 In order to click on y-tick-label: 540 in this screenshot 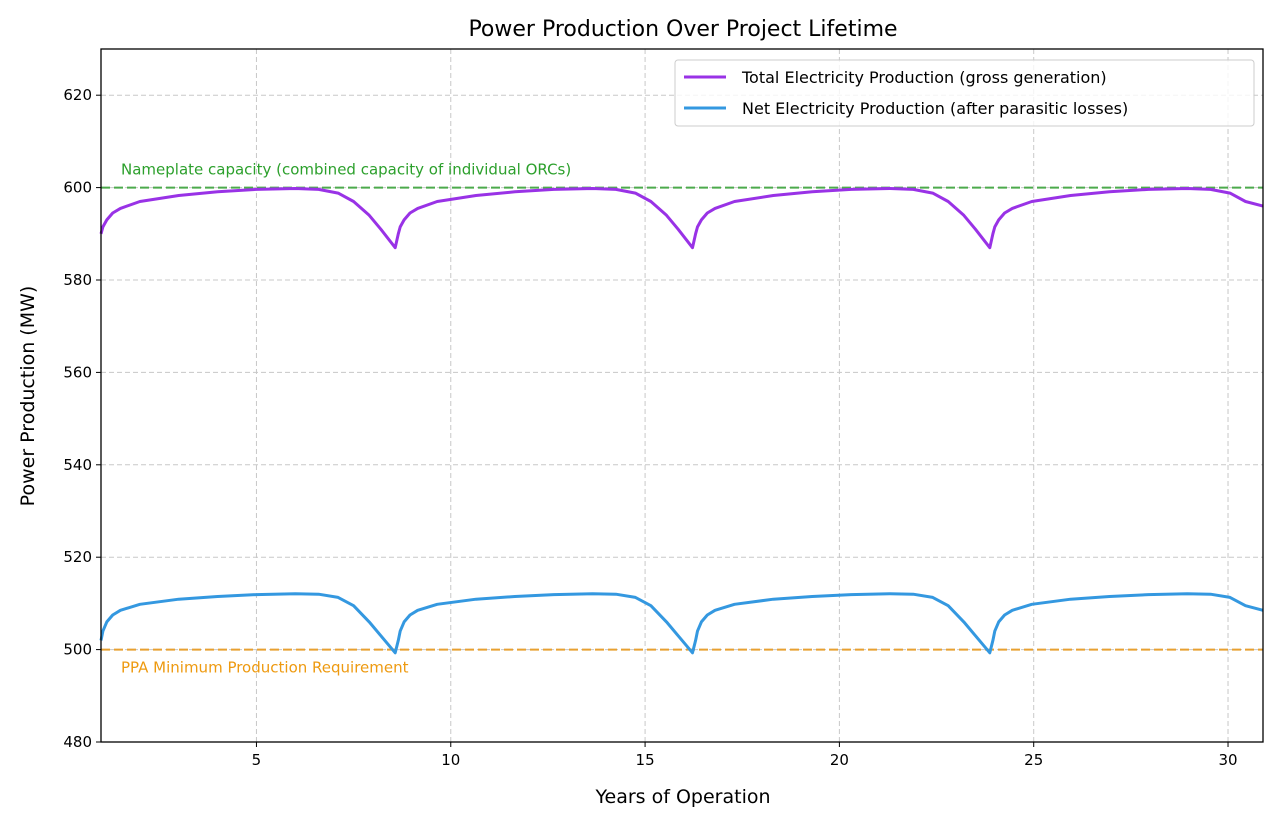, I will do `click(77, 465)`.